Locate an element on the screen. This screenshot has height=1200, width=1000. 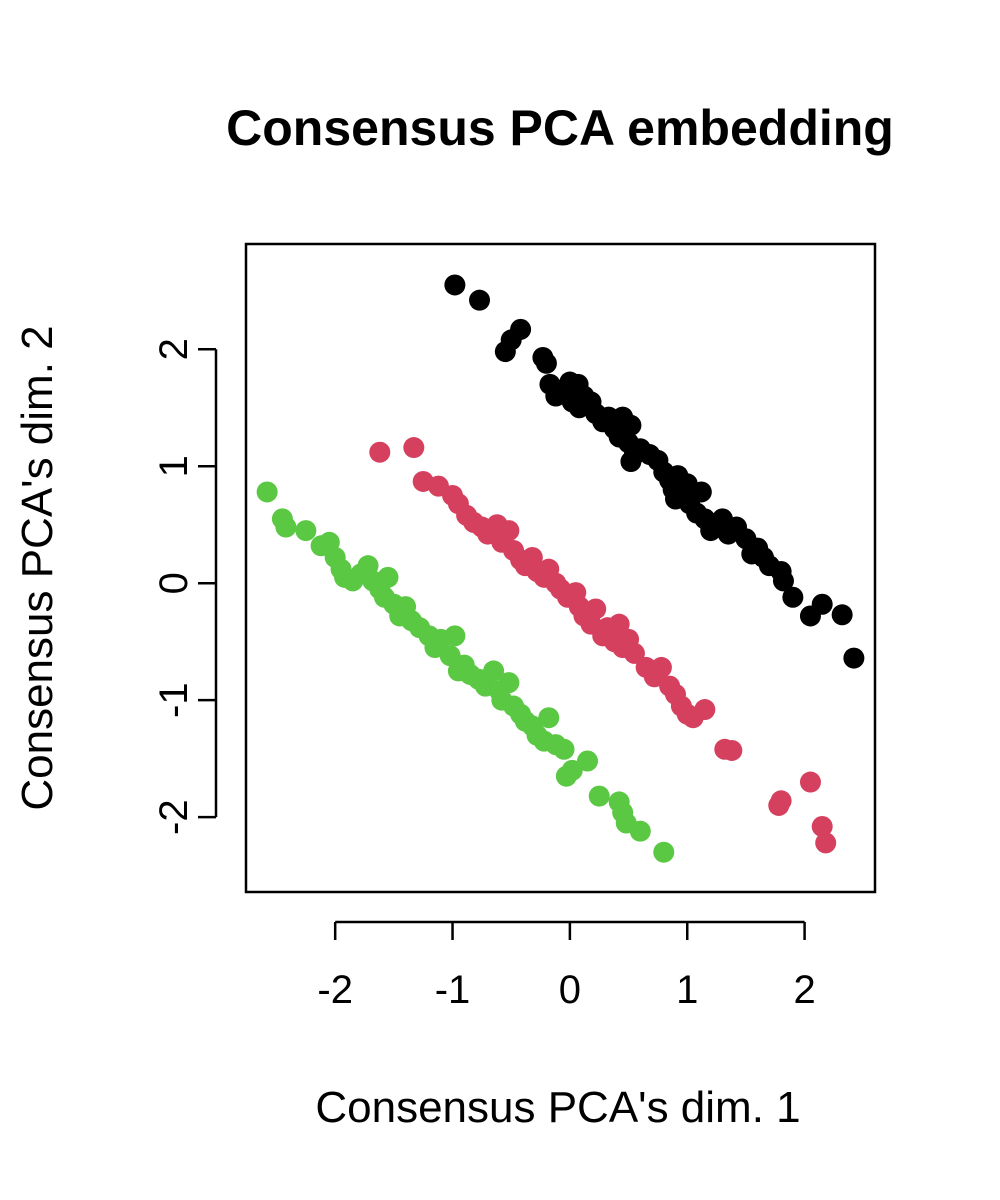
x-tick-label: 0 is located at coordinates (570, 990).